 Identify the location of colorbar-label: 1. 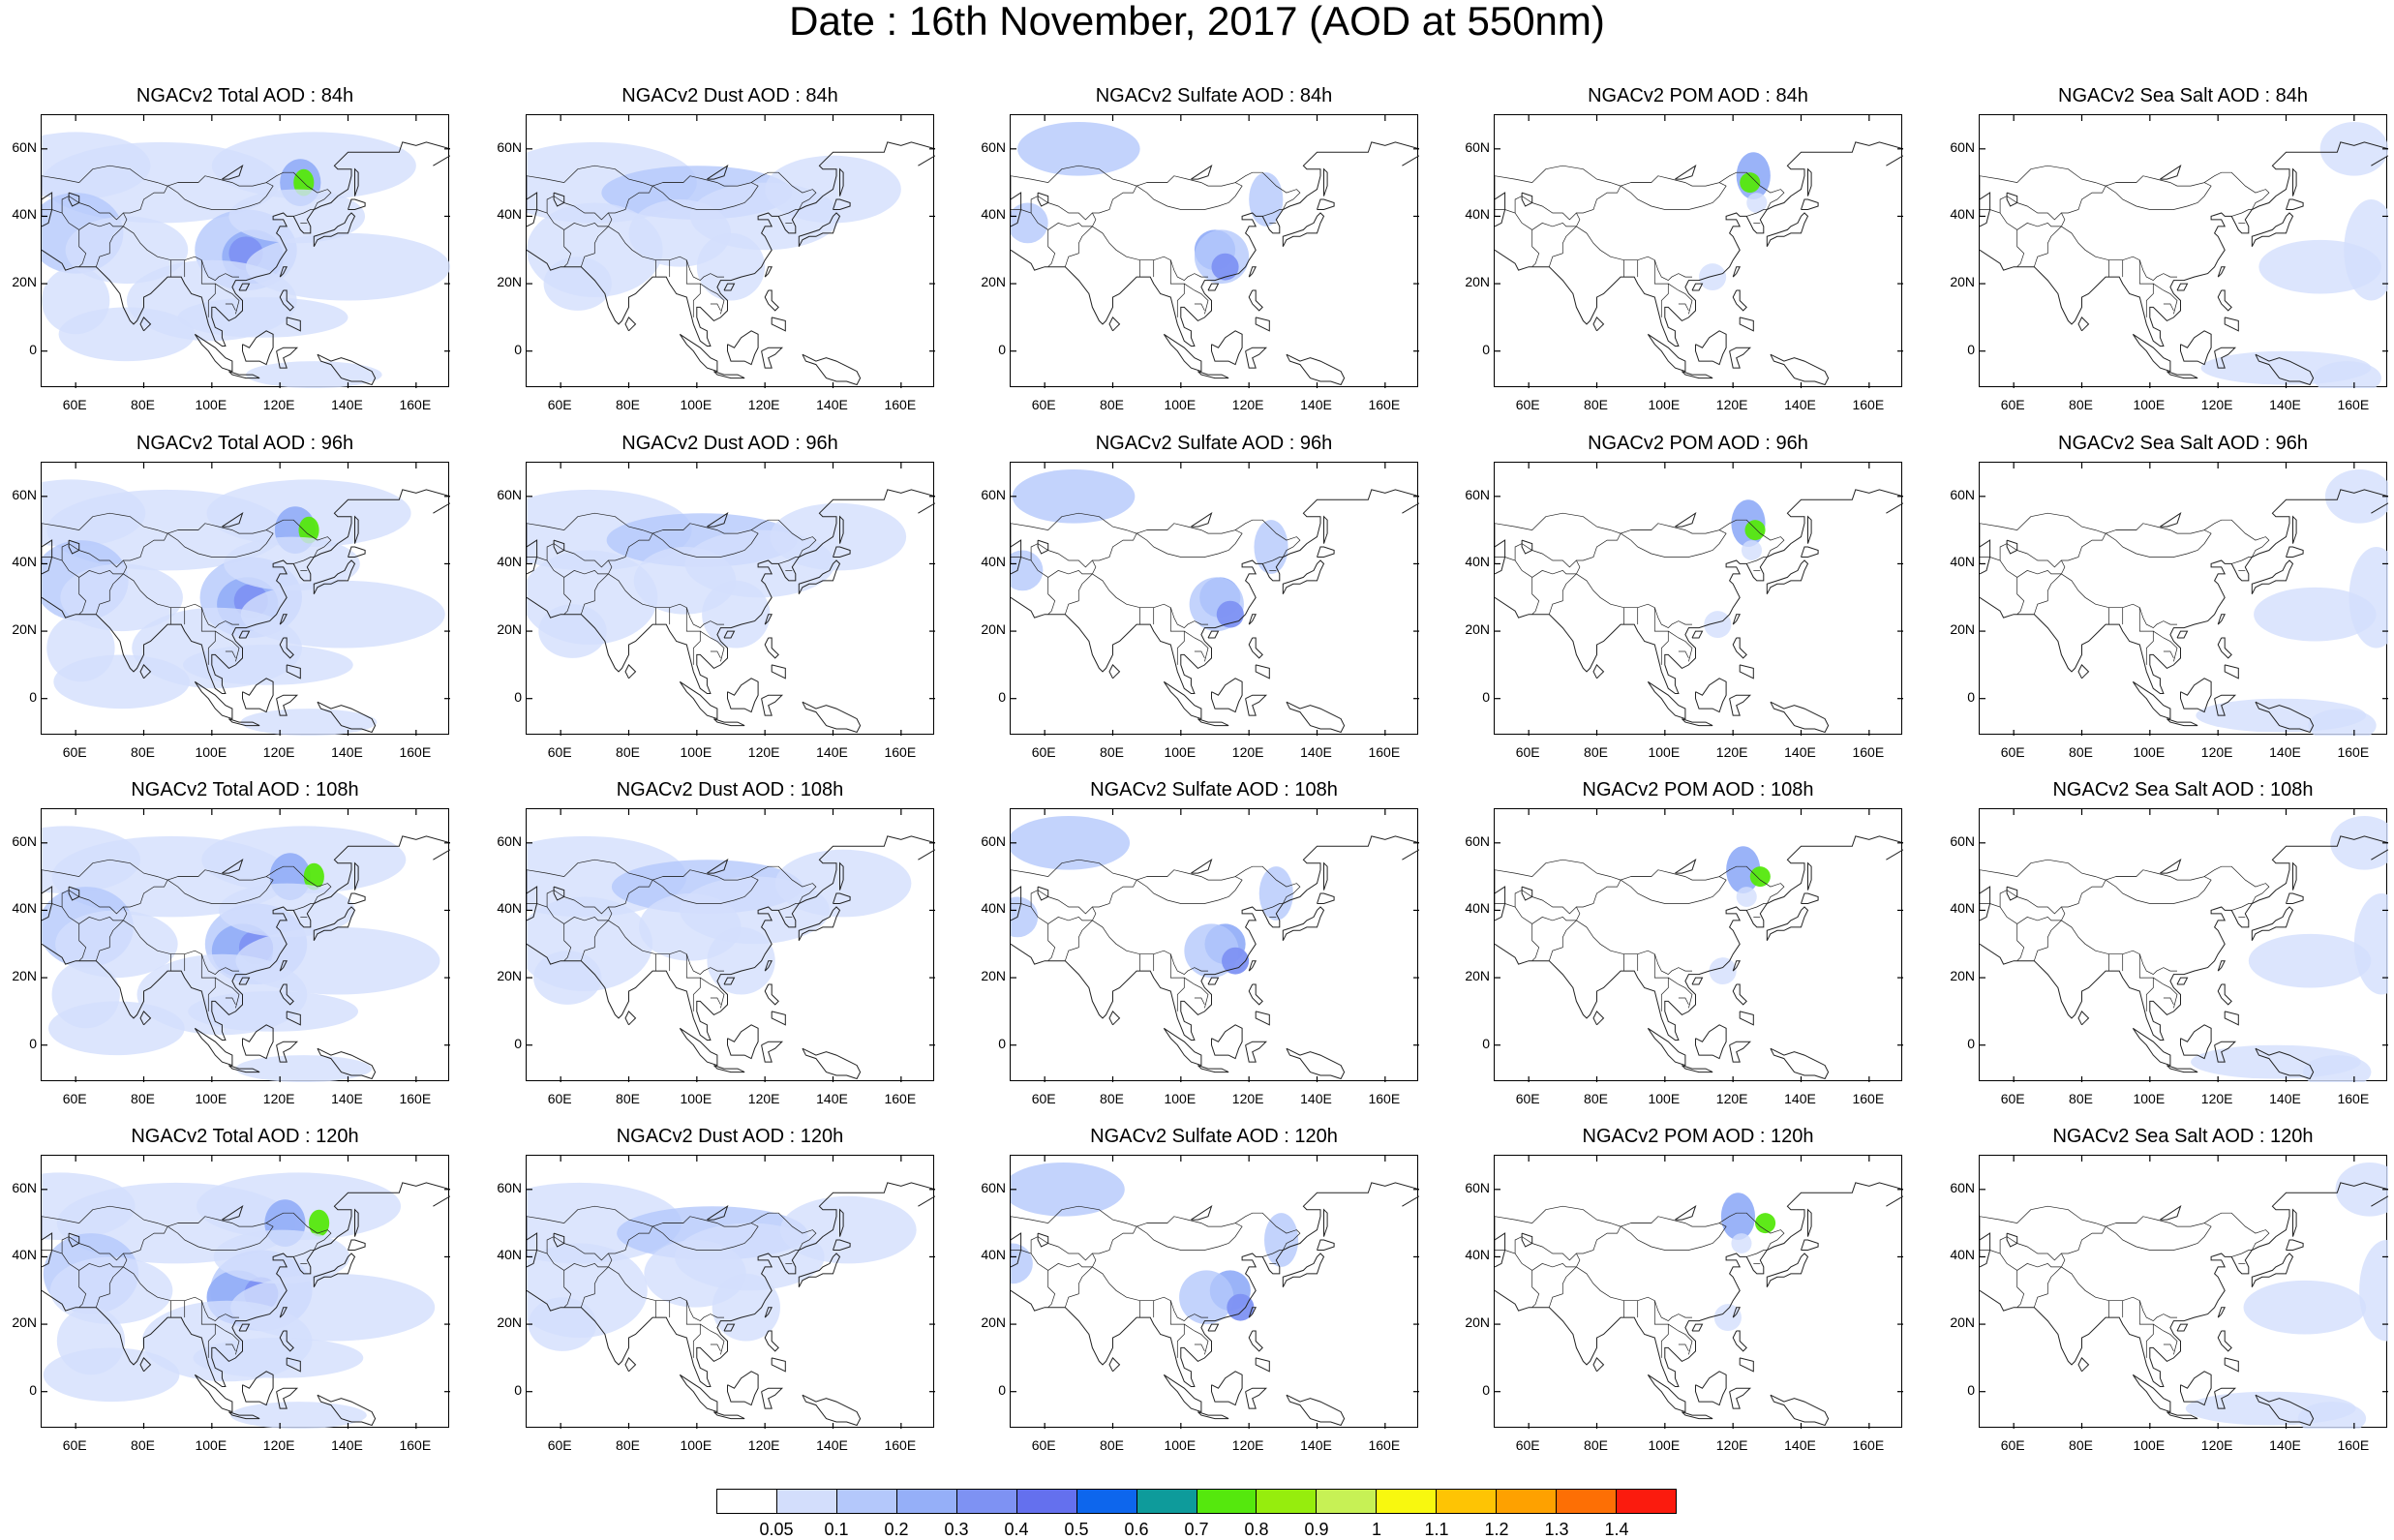
(1376, 1529).